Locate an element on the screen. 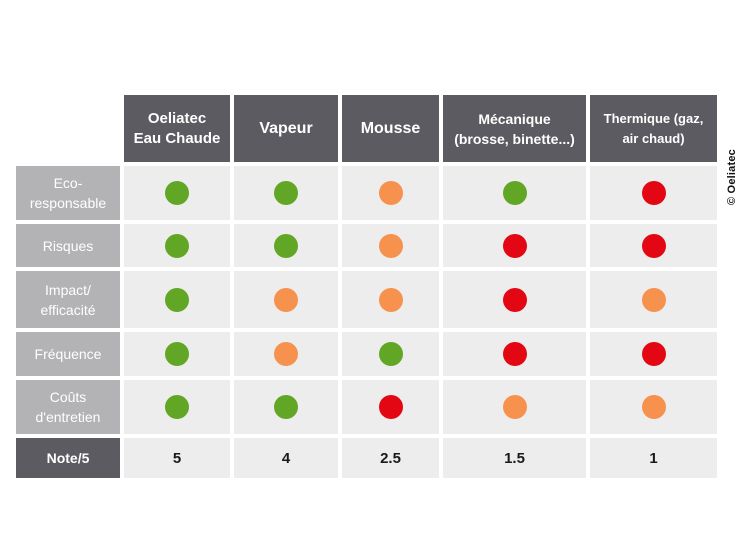  row-header-label: Impact/ efficacité is located at coordinates (68, 299).